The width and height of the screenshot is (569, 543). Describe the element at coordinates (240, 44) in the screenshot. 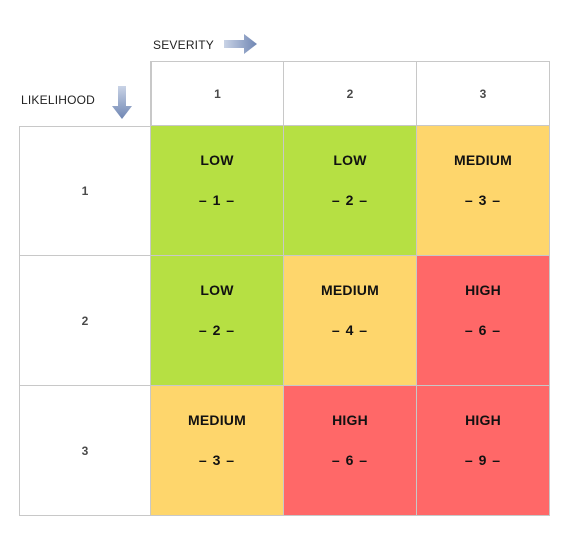

I see `arrow-right-icon` at that location.